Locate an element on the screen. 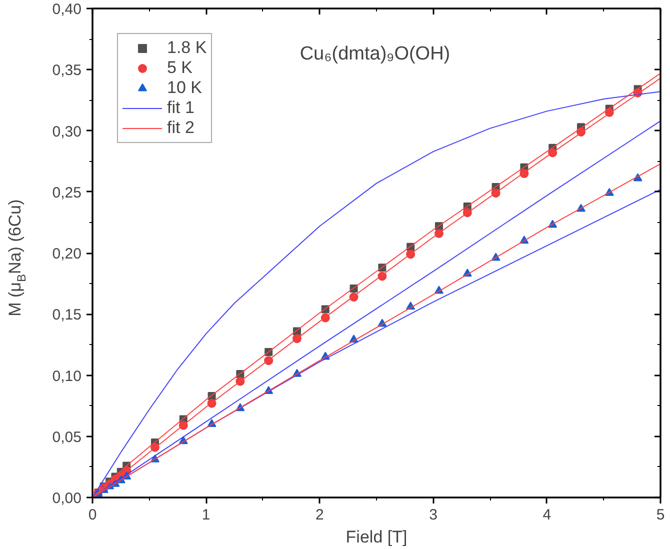 The height and width of the screenshot is (549, 670). legend-label: 1.8 K is located at coordinates (187, 48).